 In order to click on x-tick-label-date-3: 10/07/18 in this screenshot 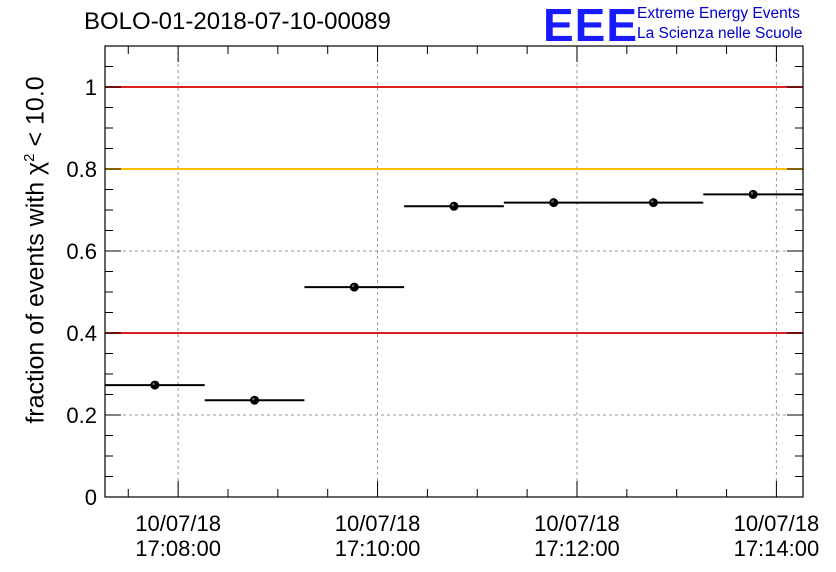, I will do `click(777, 523)`.